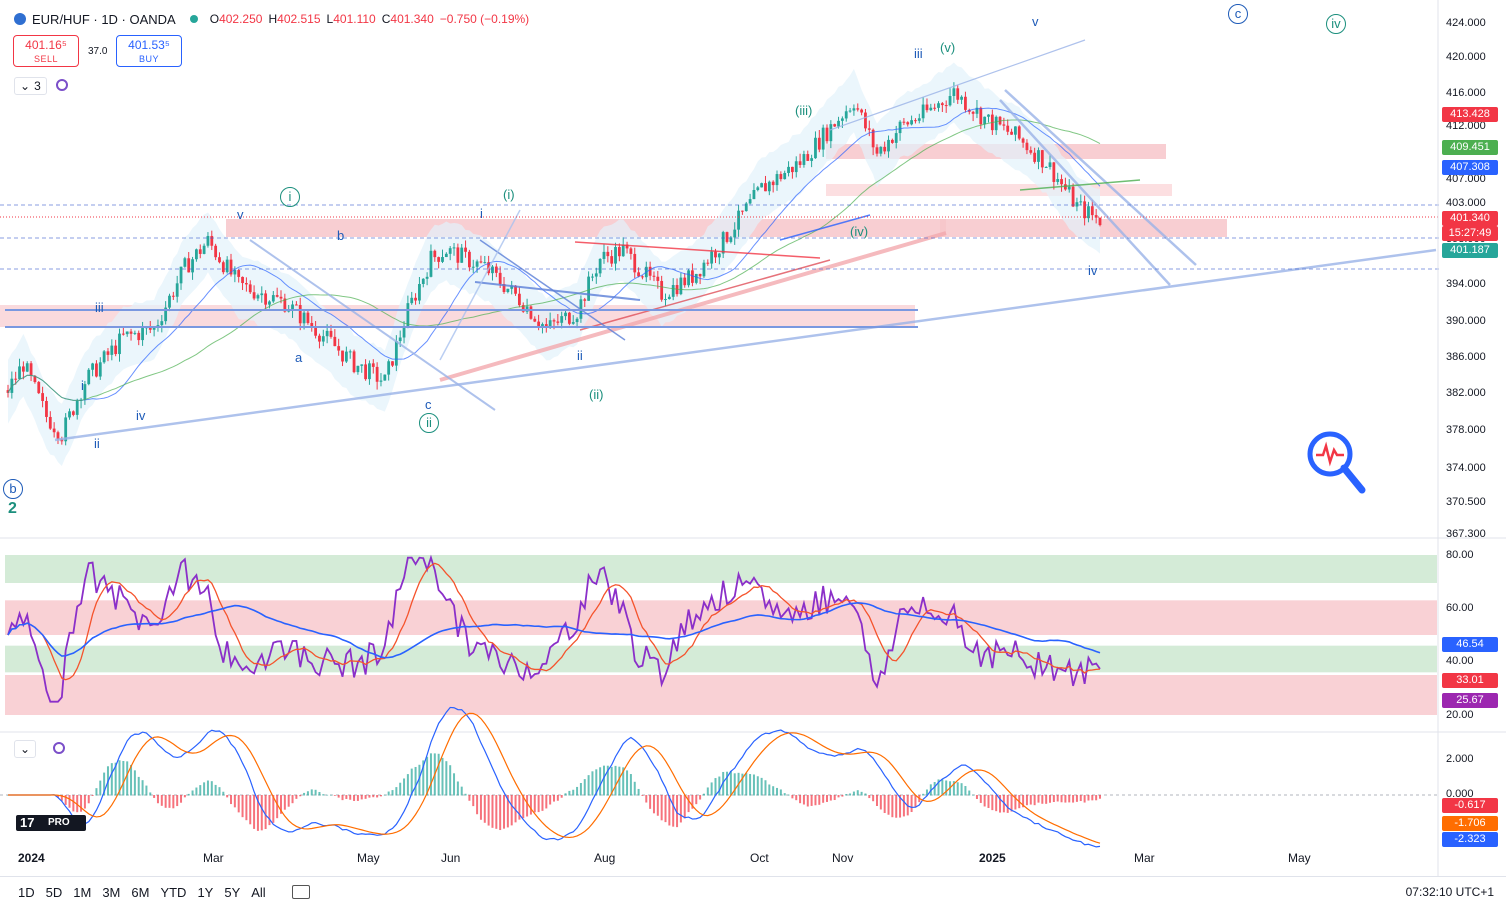 This screenshot has height=907, width=1506. Describe the element at coordinates (111, 892) in the screenshot. I see `timeframe-3m: 3M` at that location.